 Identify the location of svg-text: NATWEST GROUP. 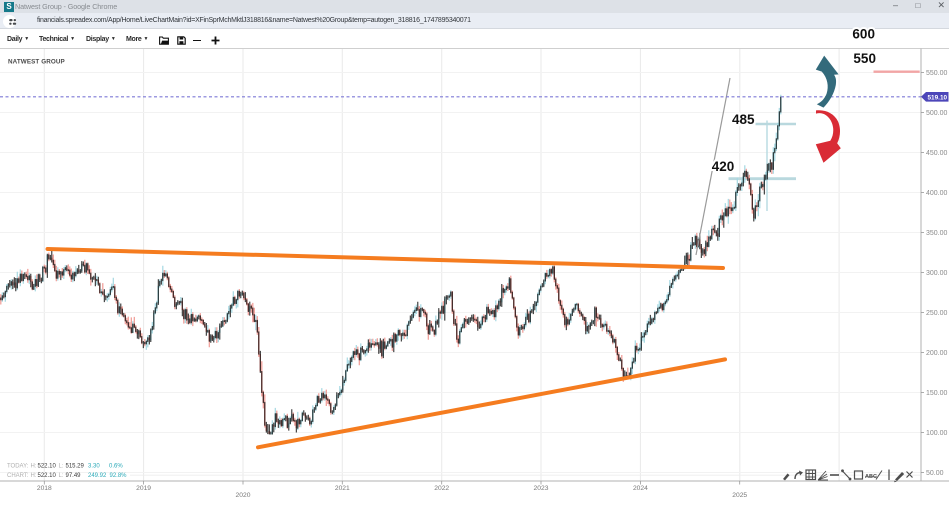
(36, 61).